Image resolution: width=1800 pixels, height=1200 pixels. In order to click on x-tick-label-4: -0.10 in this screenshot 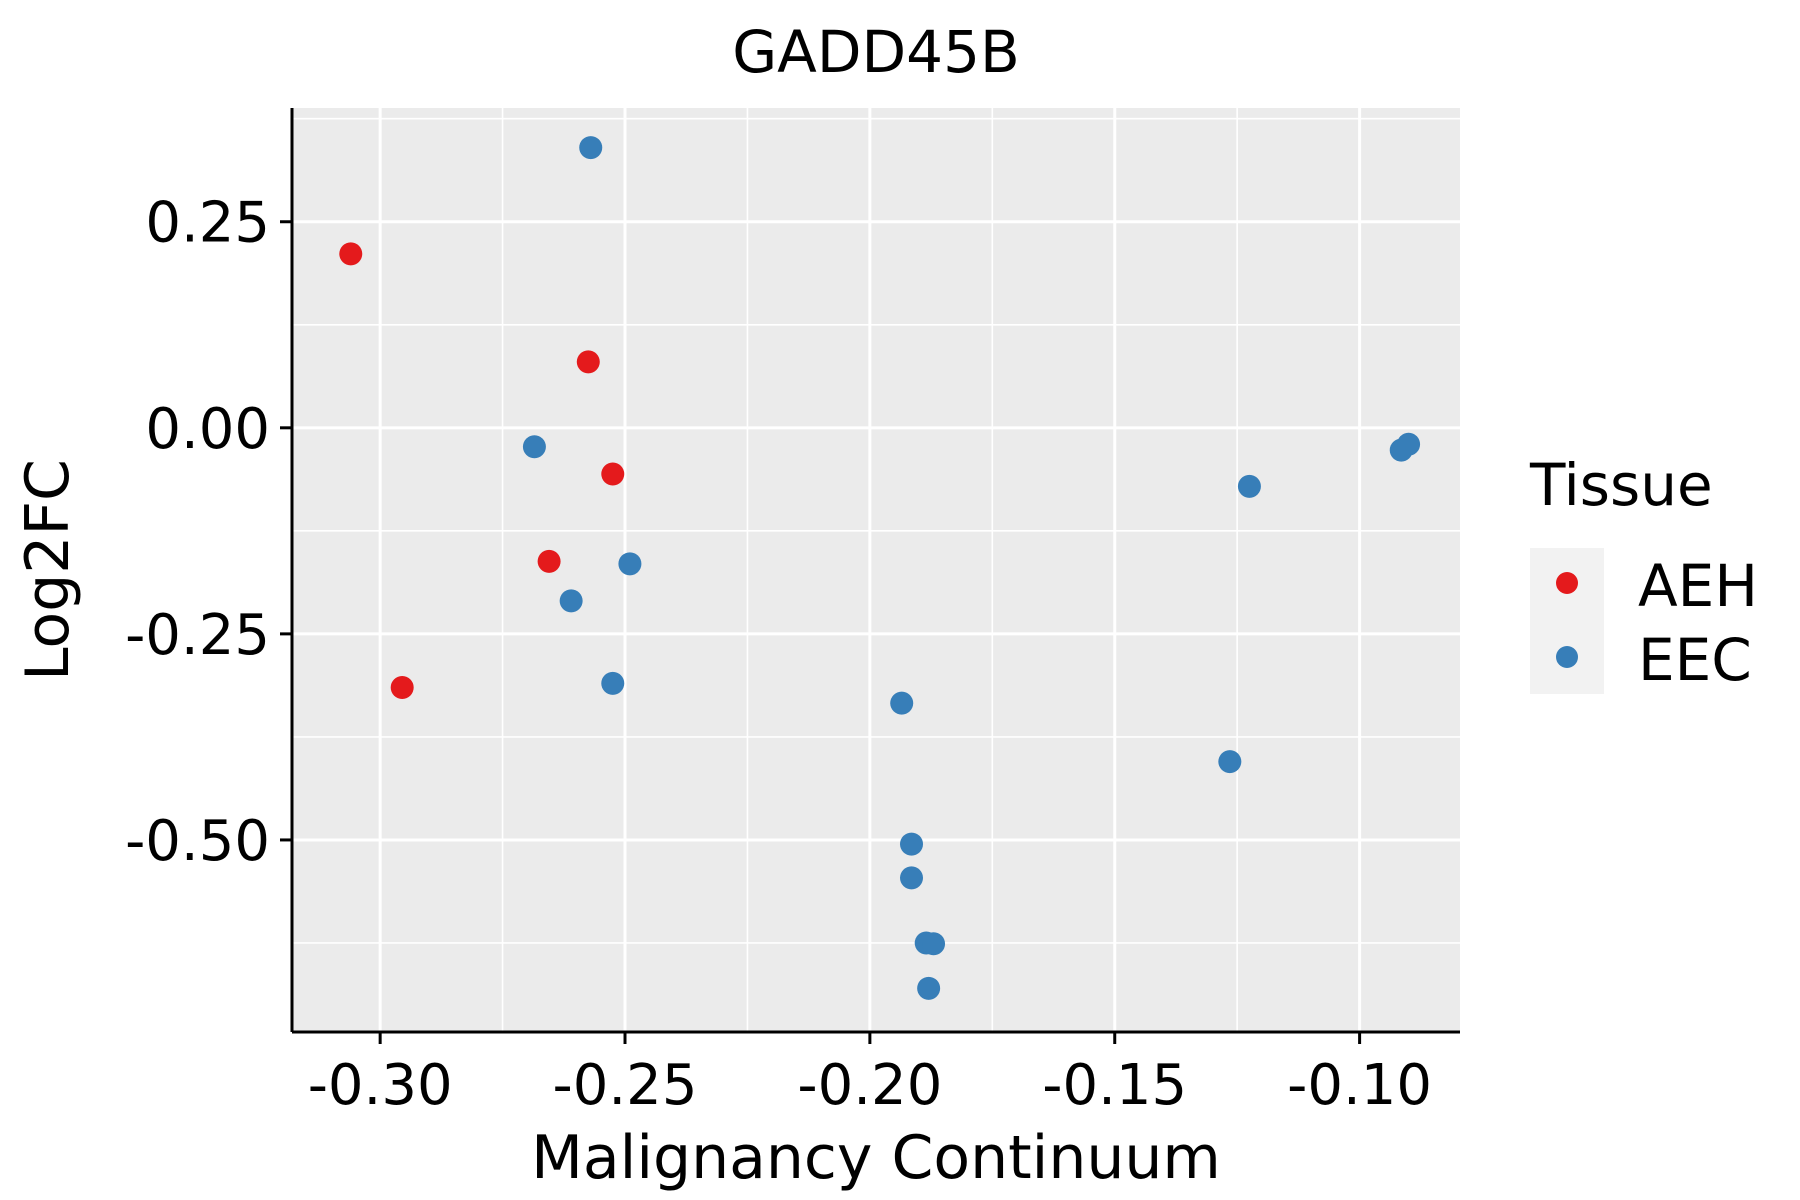, I will do `click(1359, 1085)`.